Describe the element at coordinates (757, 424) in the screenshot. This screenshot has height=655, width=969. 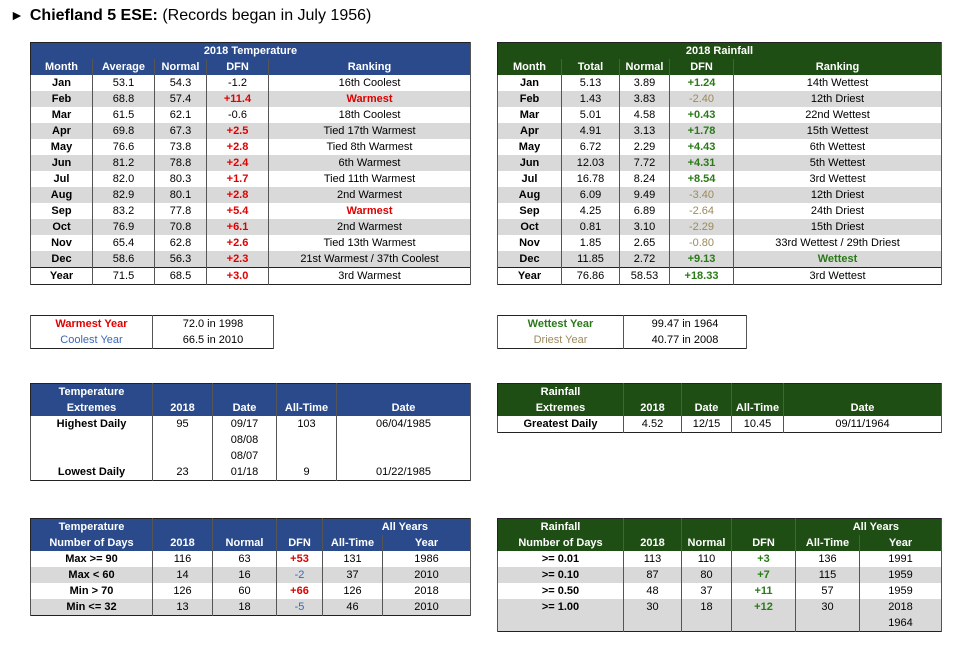
I see `value-cell: 10.45` at that location.